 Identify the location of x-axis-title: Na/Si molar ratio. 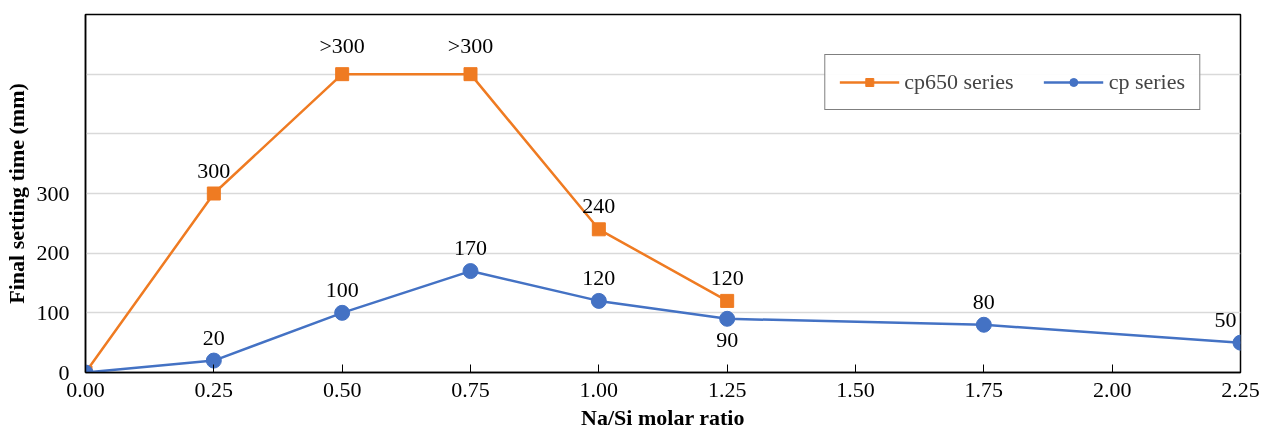
(663, 417).